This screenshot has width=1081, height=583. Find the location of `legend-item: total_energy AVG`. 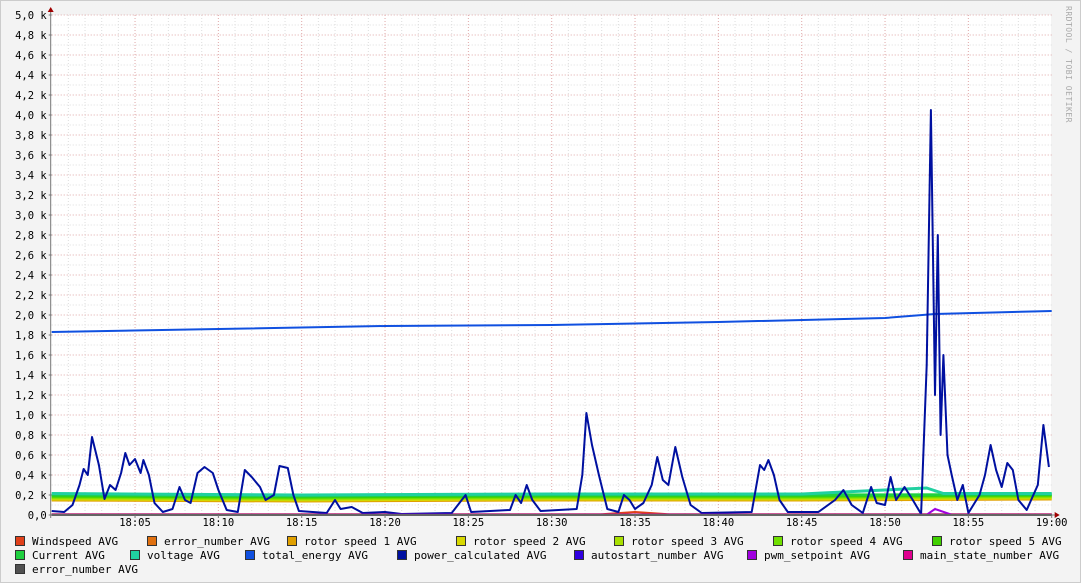

legend-item: total_energy AVG is located at coordinates (306, 555).